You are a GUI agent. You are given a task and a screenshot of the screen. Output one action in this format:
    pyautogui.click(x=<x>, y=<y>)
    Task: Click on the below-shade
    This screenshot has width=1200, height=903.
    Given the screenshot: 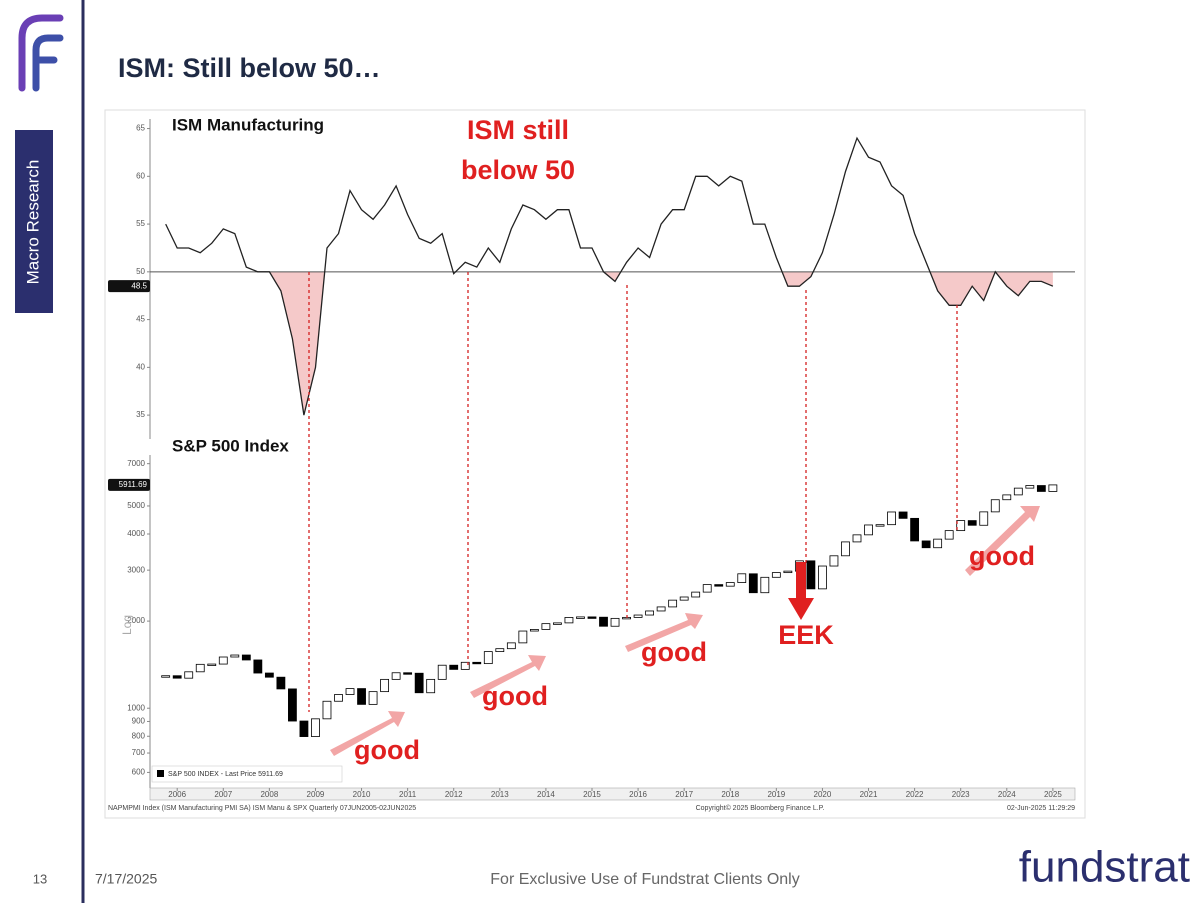 What is the action you would take?
    pyautogui.click(x=609, y=343)
    